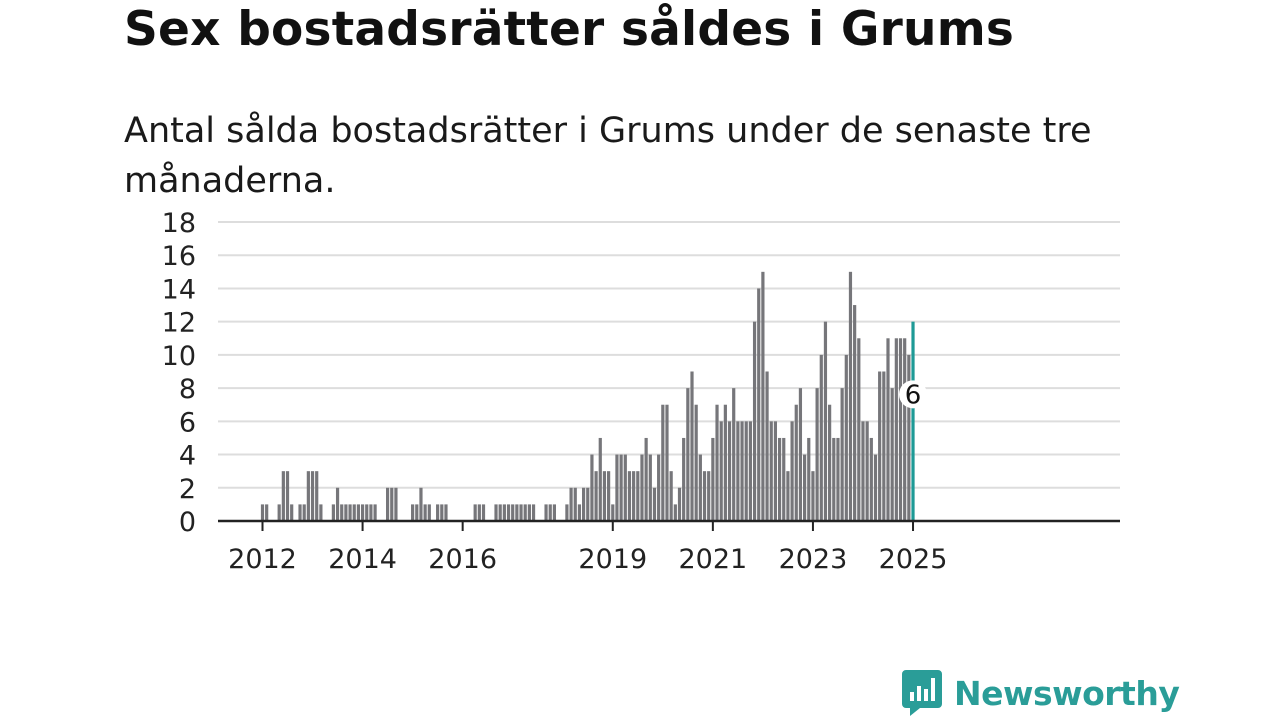  I want to click on y-tick-label: 0, so click(187, 522).